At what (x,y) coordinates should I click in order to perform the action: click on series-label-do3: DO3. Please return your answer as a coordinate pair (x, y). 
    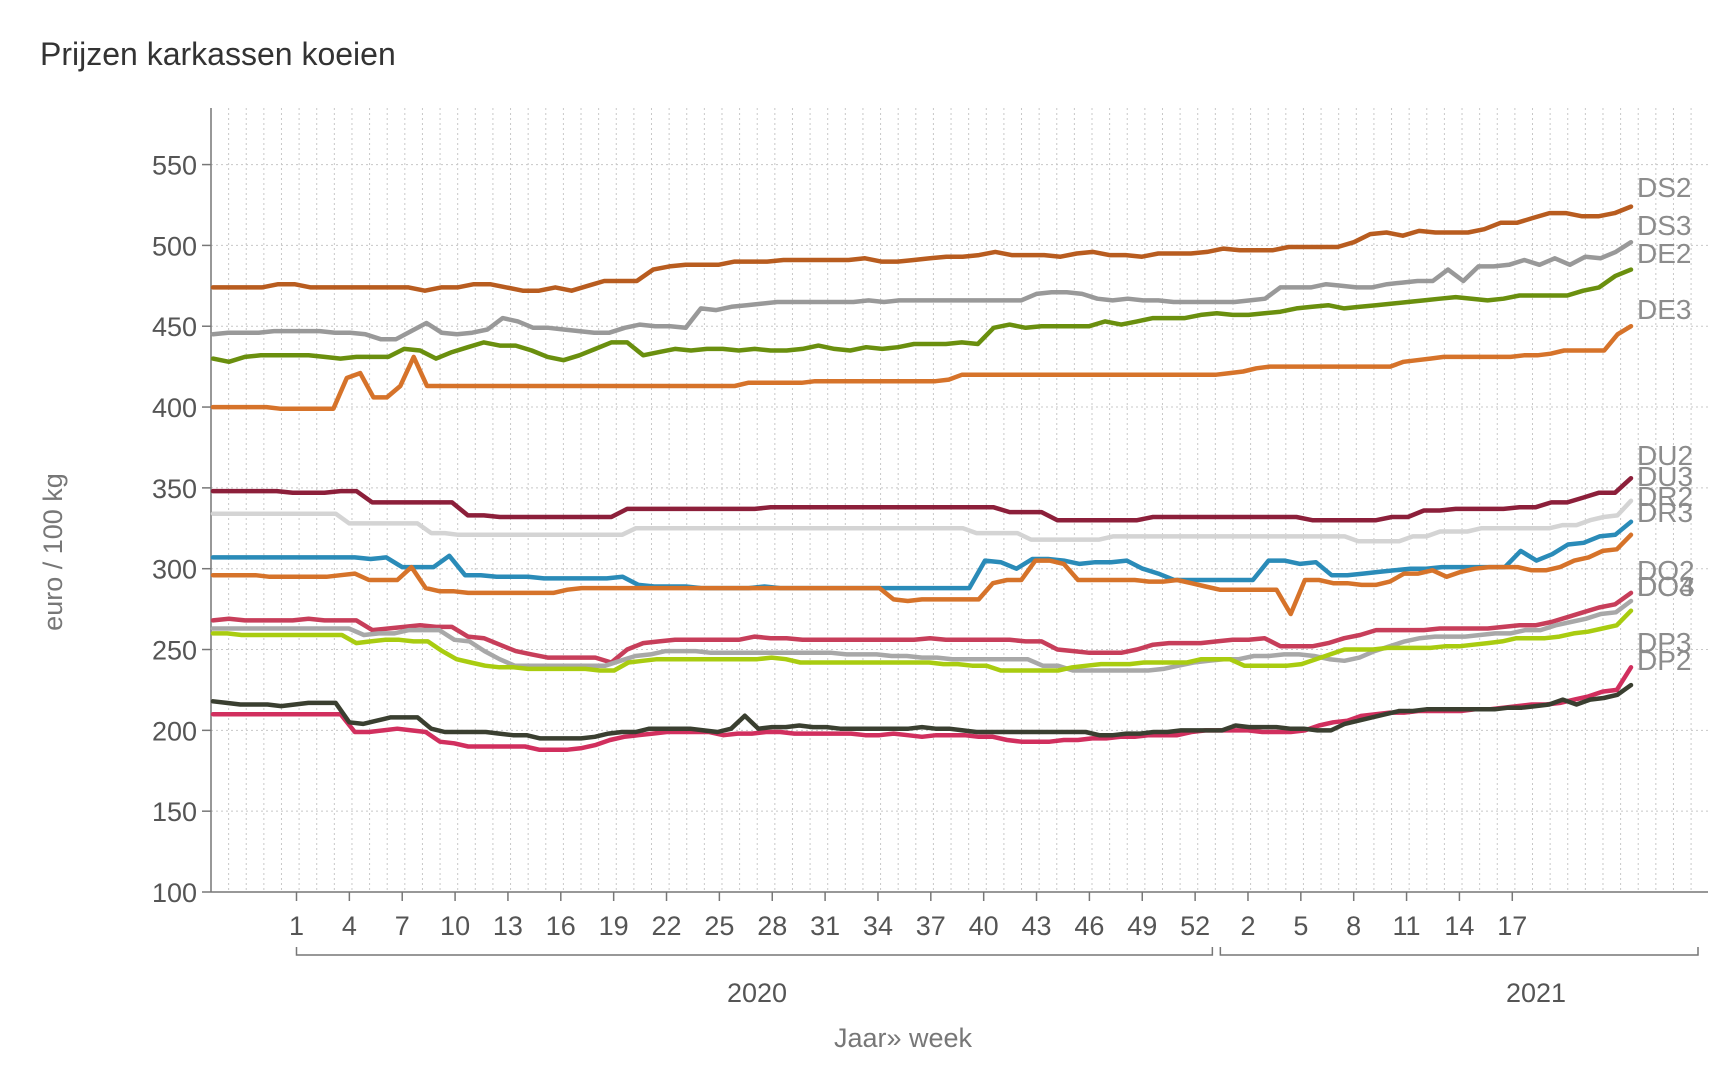
    Looking at the image, I should click on (1666, 586).